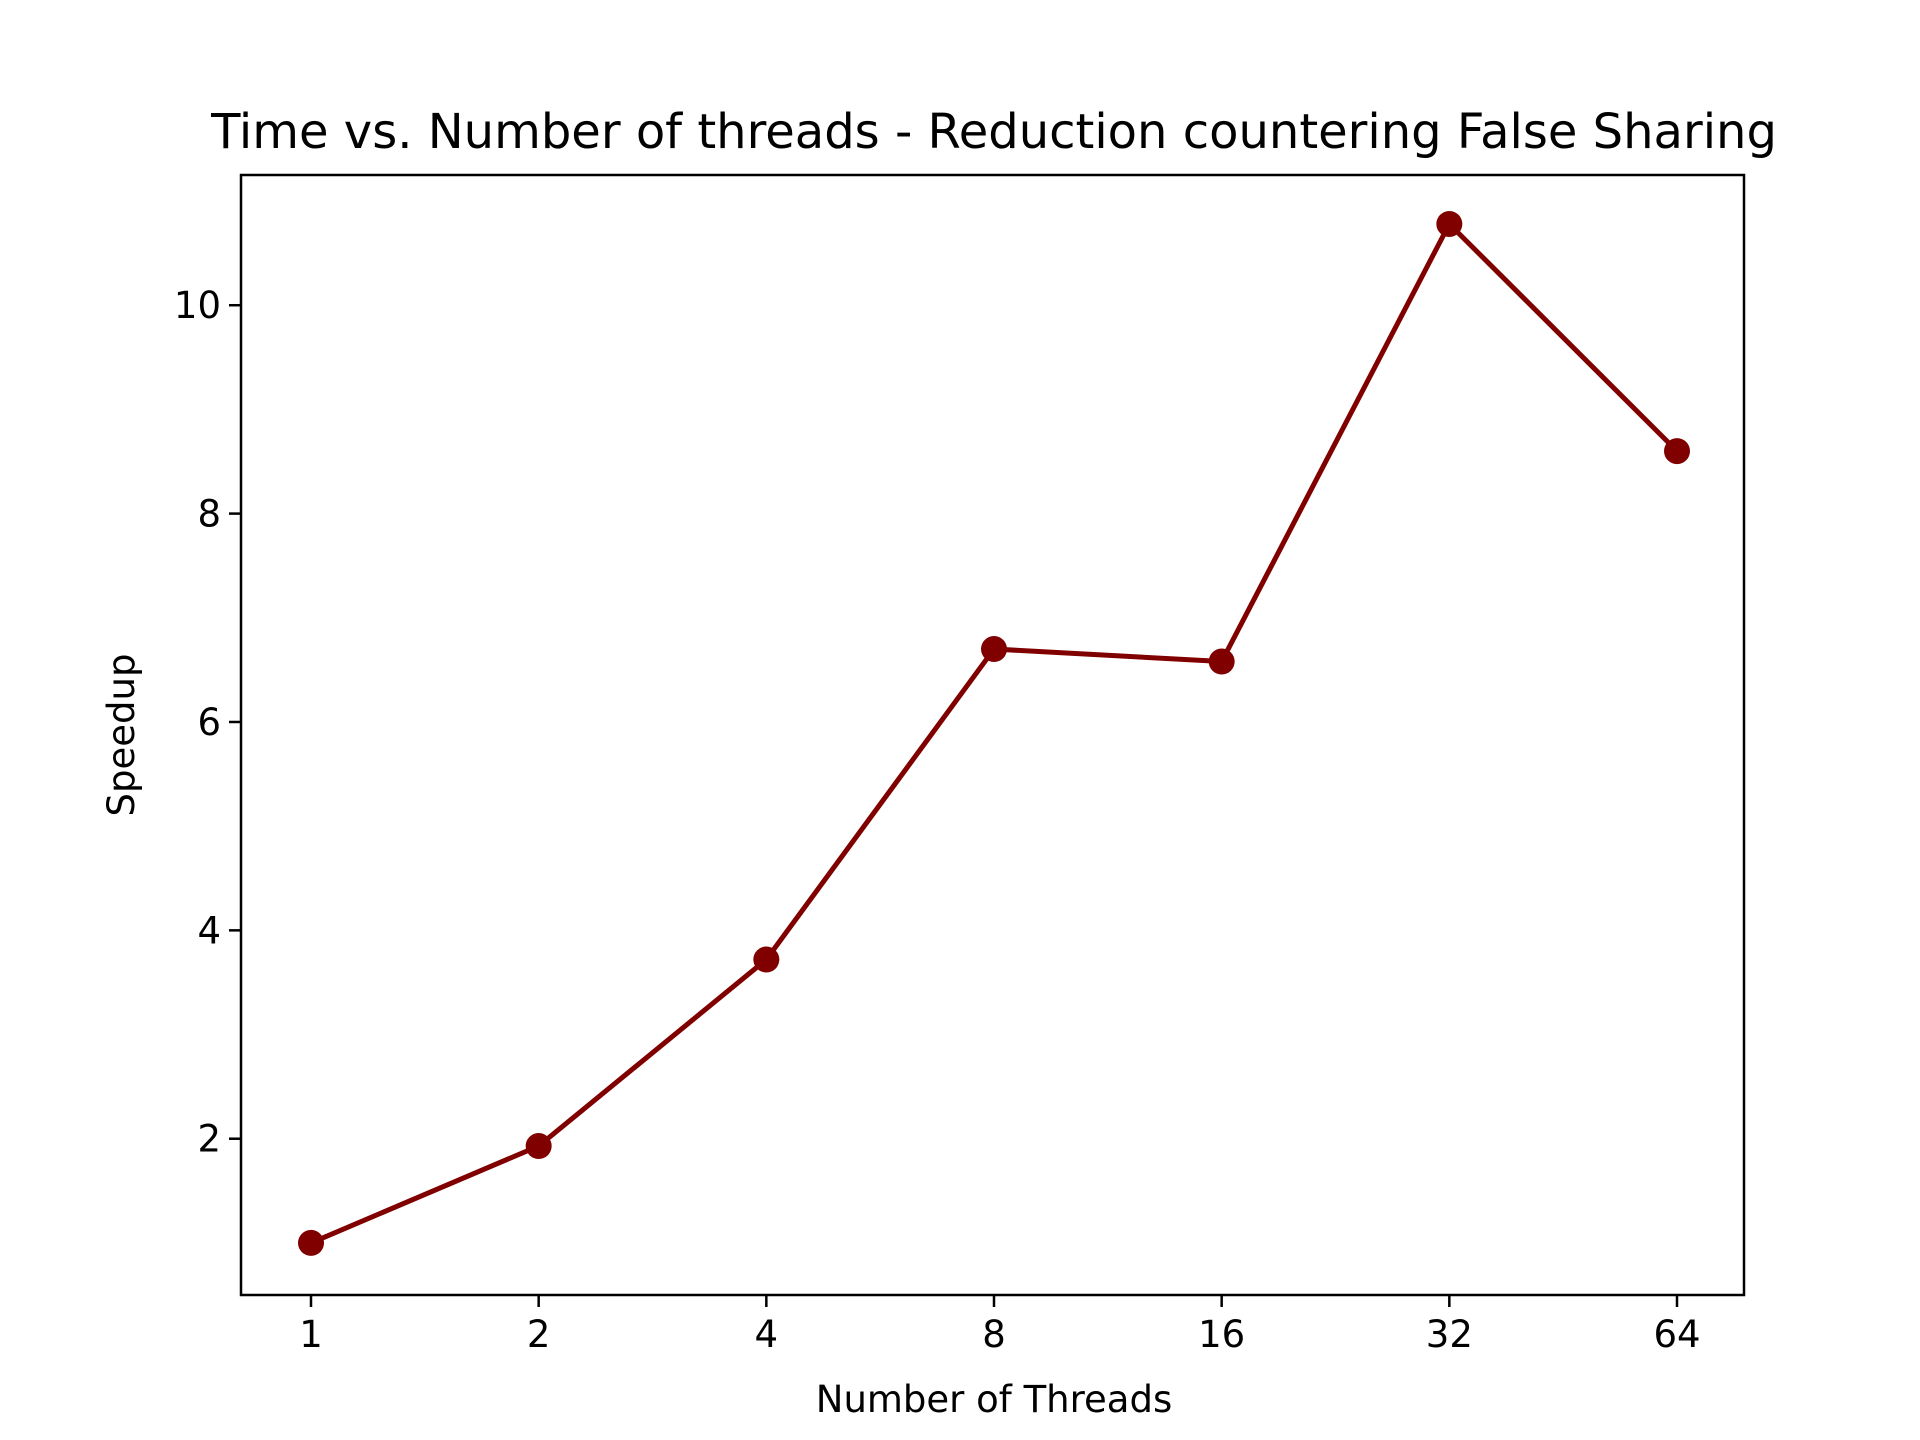 The image size is (1920, 1440). Describe the element at coordinates (994, 1334) in the screenshot. I see `x-tick-label: 8` at that location.